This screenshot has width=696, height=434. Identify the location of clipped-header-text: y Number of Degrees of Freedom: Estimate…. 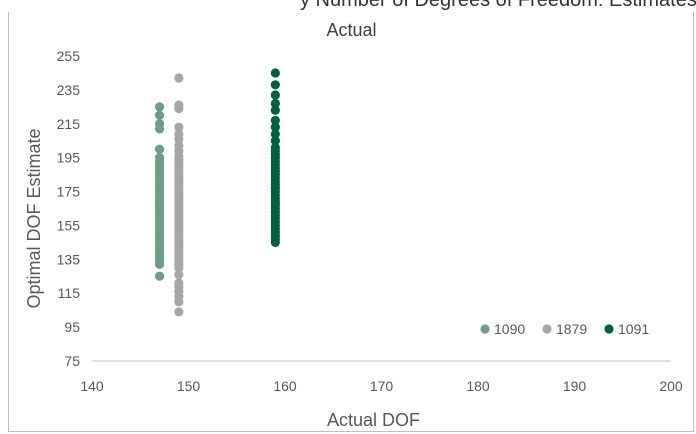
(348, 6).